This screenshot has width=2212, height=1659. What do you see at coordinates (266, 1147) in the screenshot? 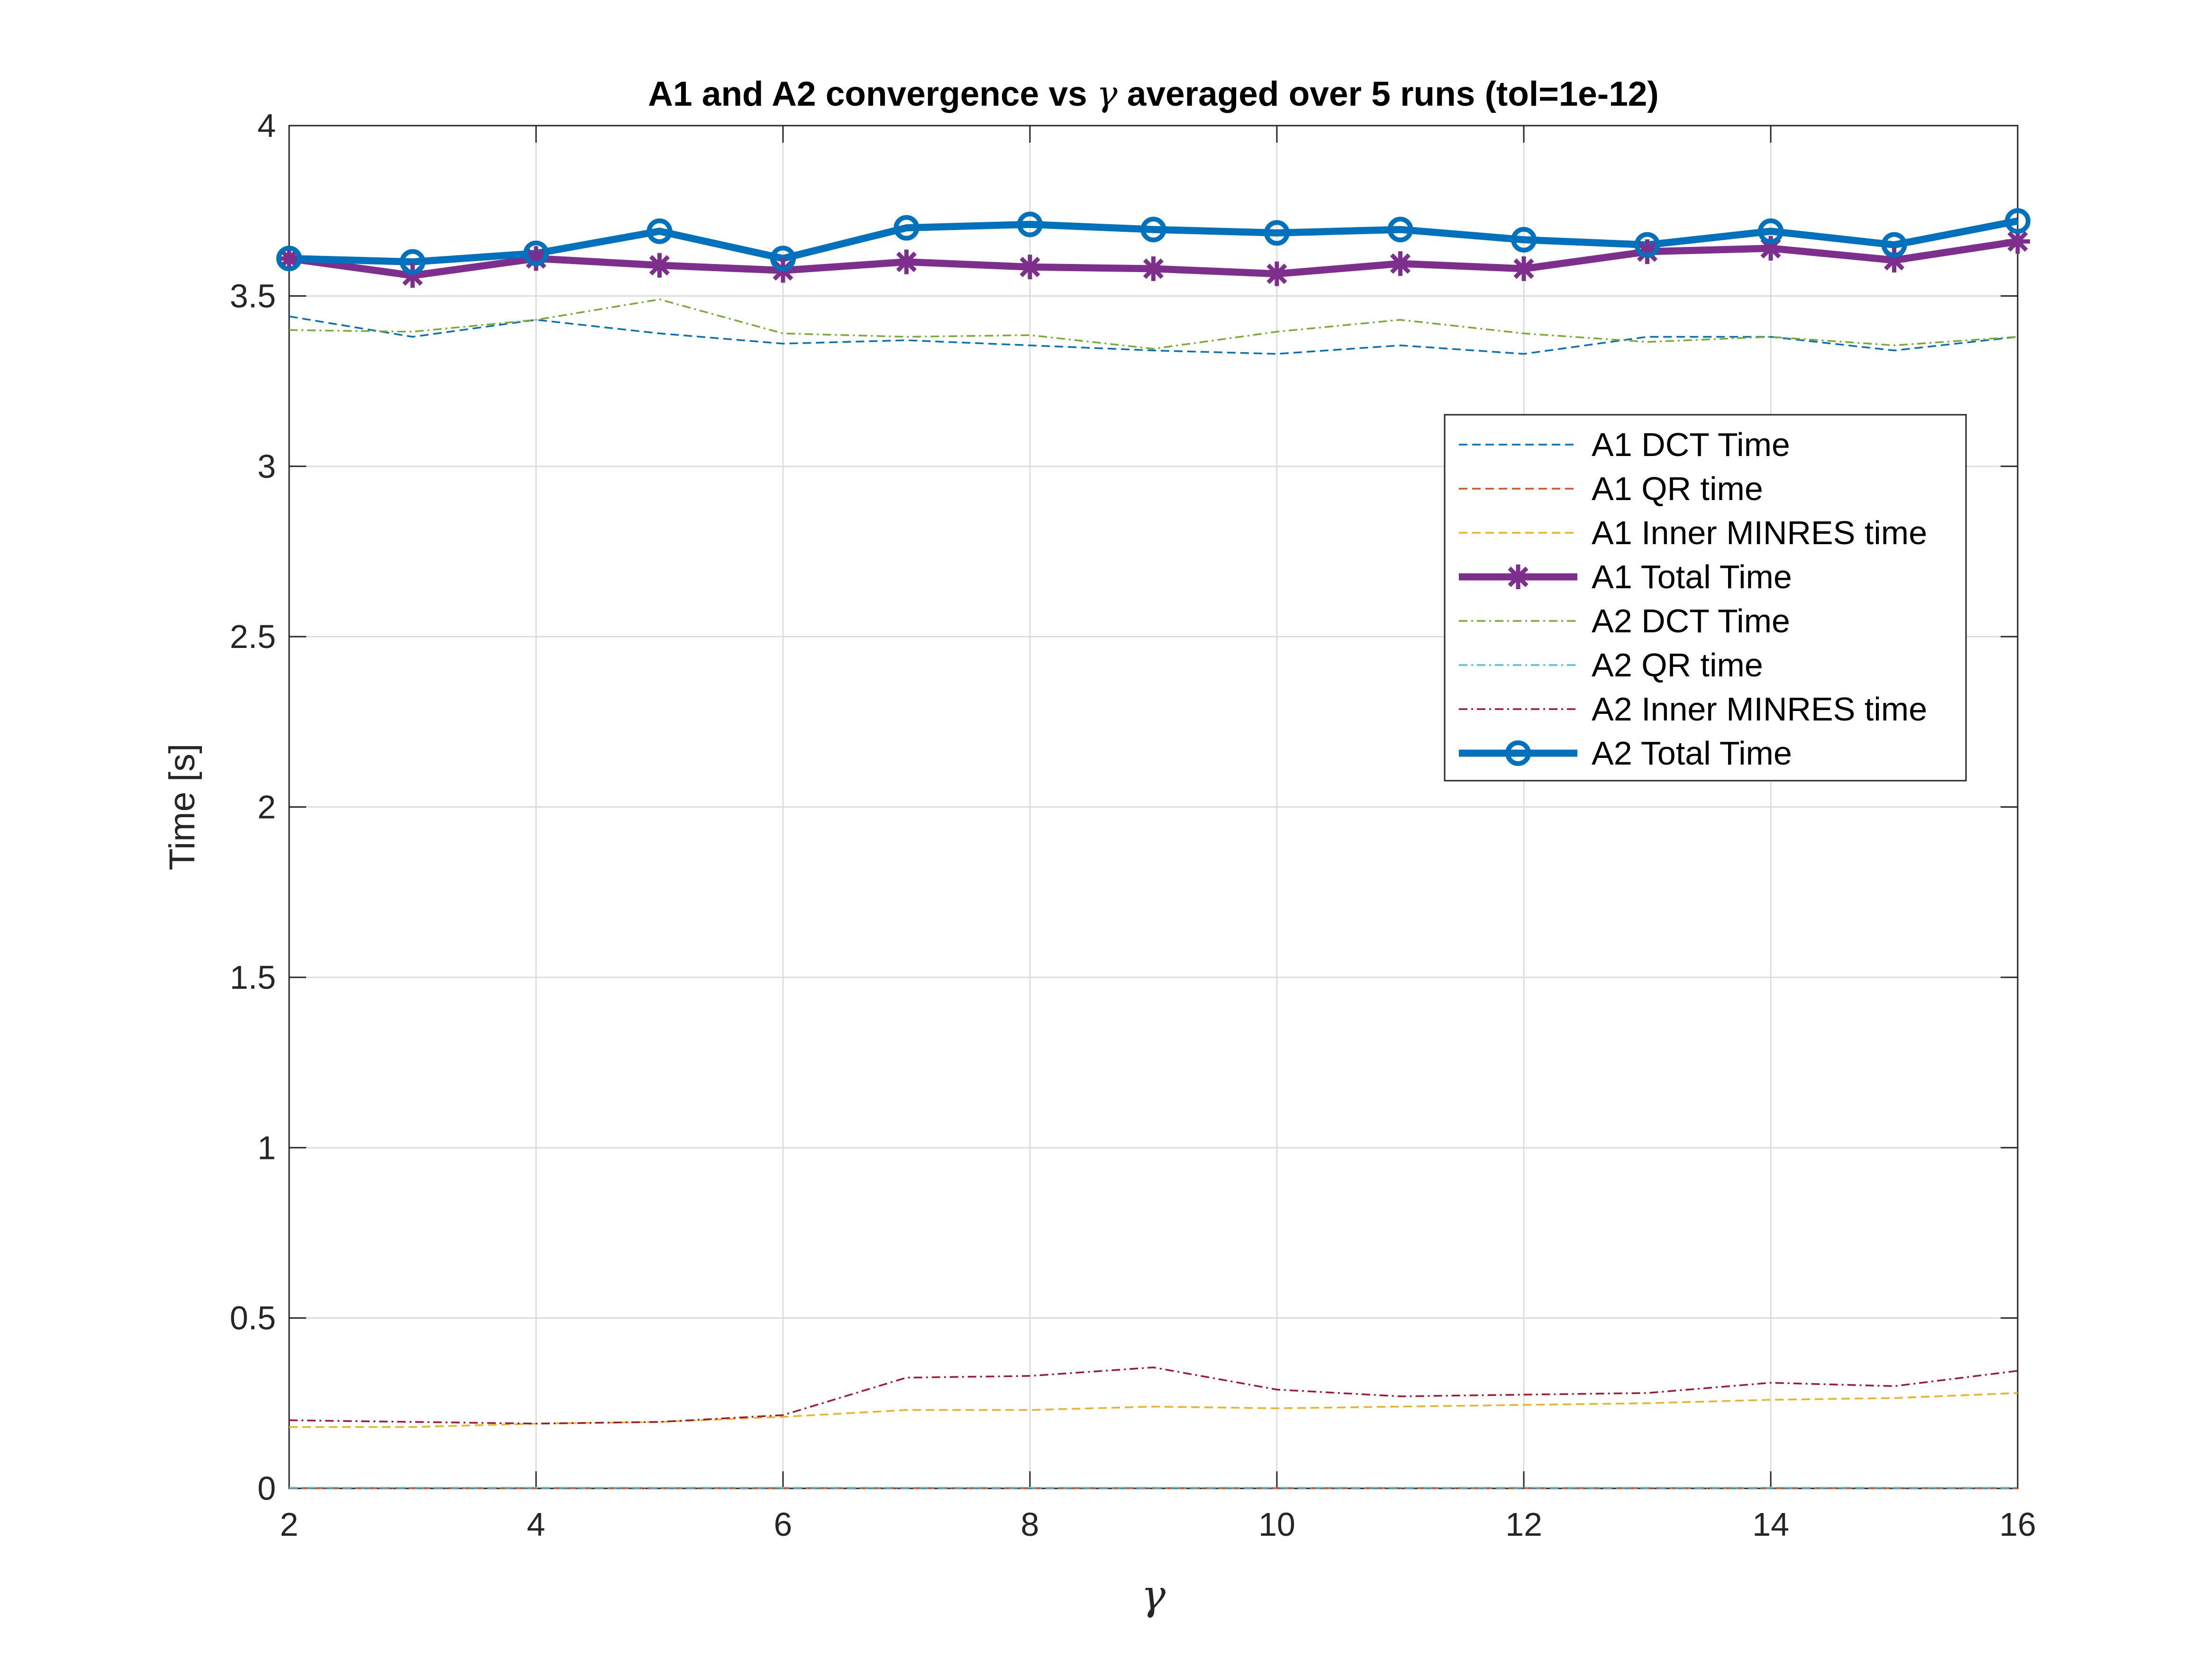
I see `y-tick-label: 1` at bounding box center [266, 1147].